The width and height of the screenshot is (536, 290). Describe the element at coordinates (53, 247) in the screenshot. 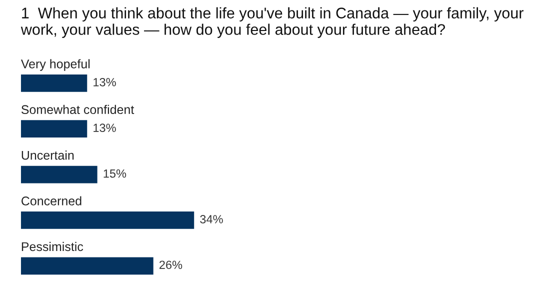

I see `y-tick-label: Pessimistic` at that location.